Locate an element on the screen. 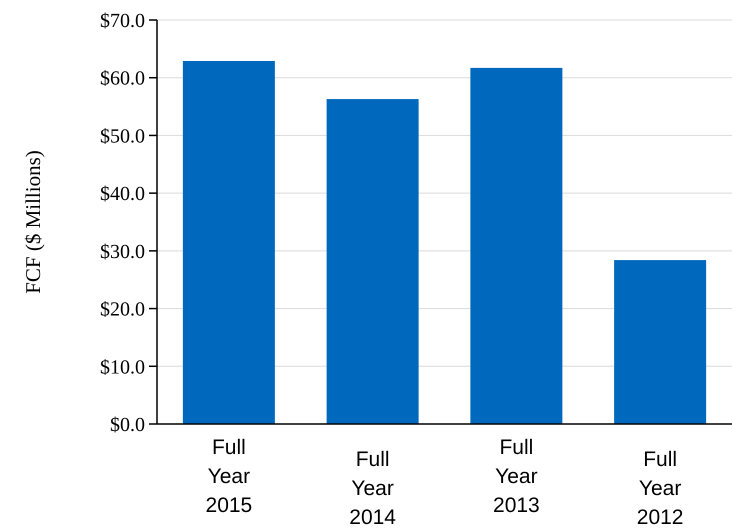 This screenshot has height=528, width=732. y-tick-label: $30.0 is located at coordinates (122, 251).